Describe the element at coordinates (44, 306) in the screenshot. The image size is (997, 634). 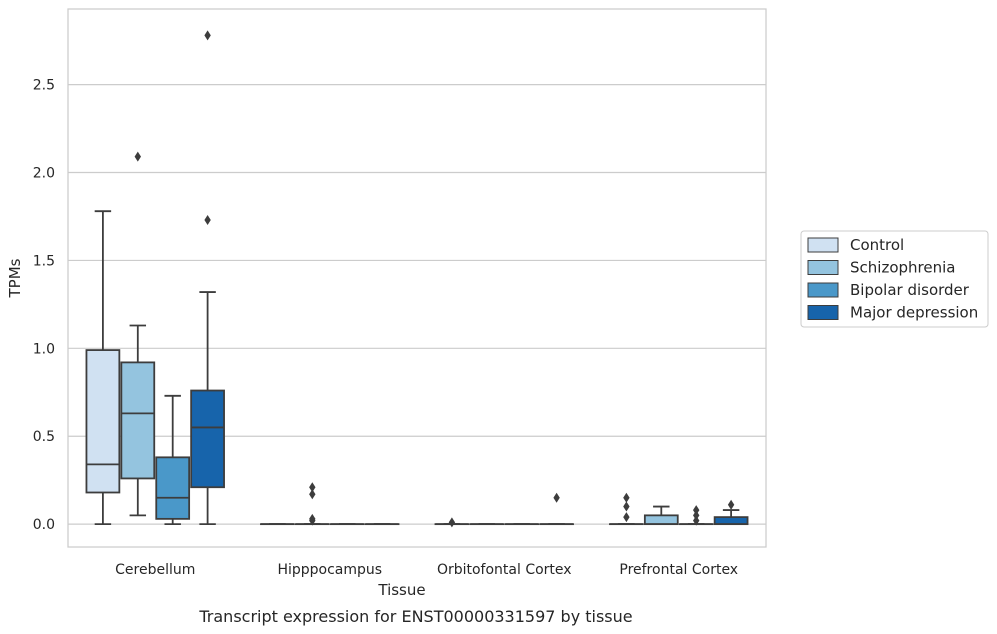
I see `y-tick-labels: 0.0 0.5 1.0 1.5 2.0 2.5` at that location.